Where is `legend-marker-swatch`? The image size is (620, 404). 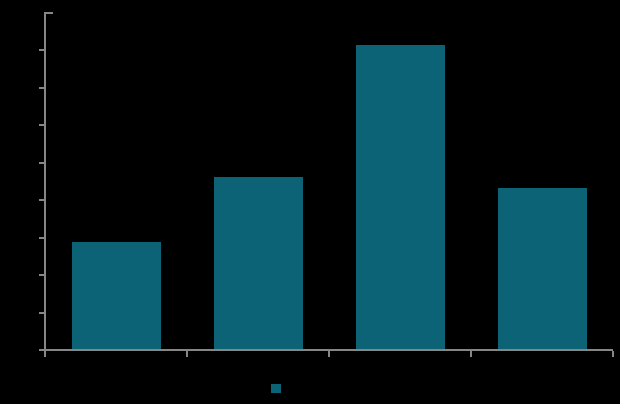 legend-marker-swatch is located at coordinates (276, 388).